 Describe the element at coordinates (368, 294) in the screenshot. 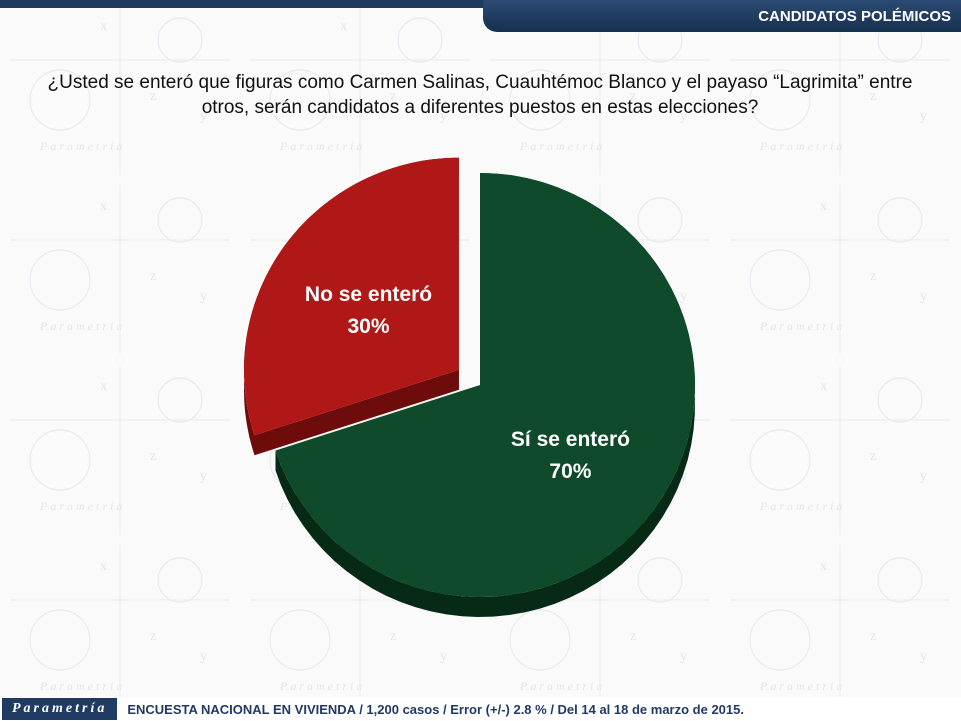

I see `slice-label: No se enteró` at that location.